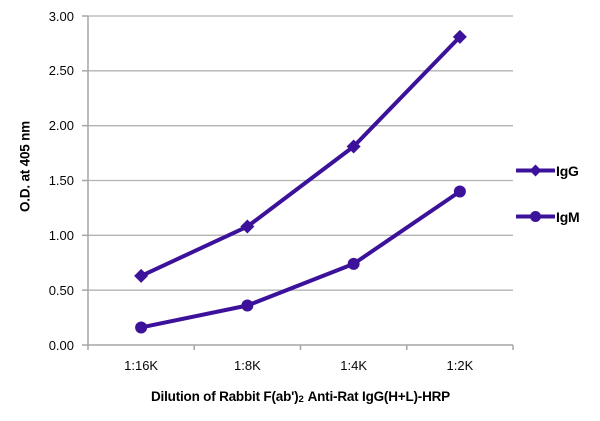 The width and height of the screenshot is (600, 421). What do you see at coordinates (225, 396) in the screenshot?
I see `x-axis-title-text: Dilution of Rabbit F(ab')` at bounding box center [225, 396].